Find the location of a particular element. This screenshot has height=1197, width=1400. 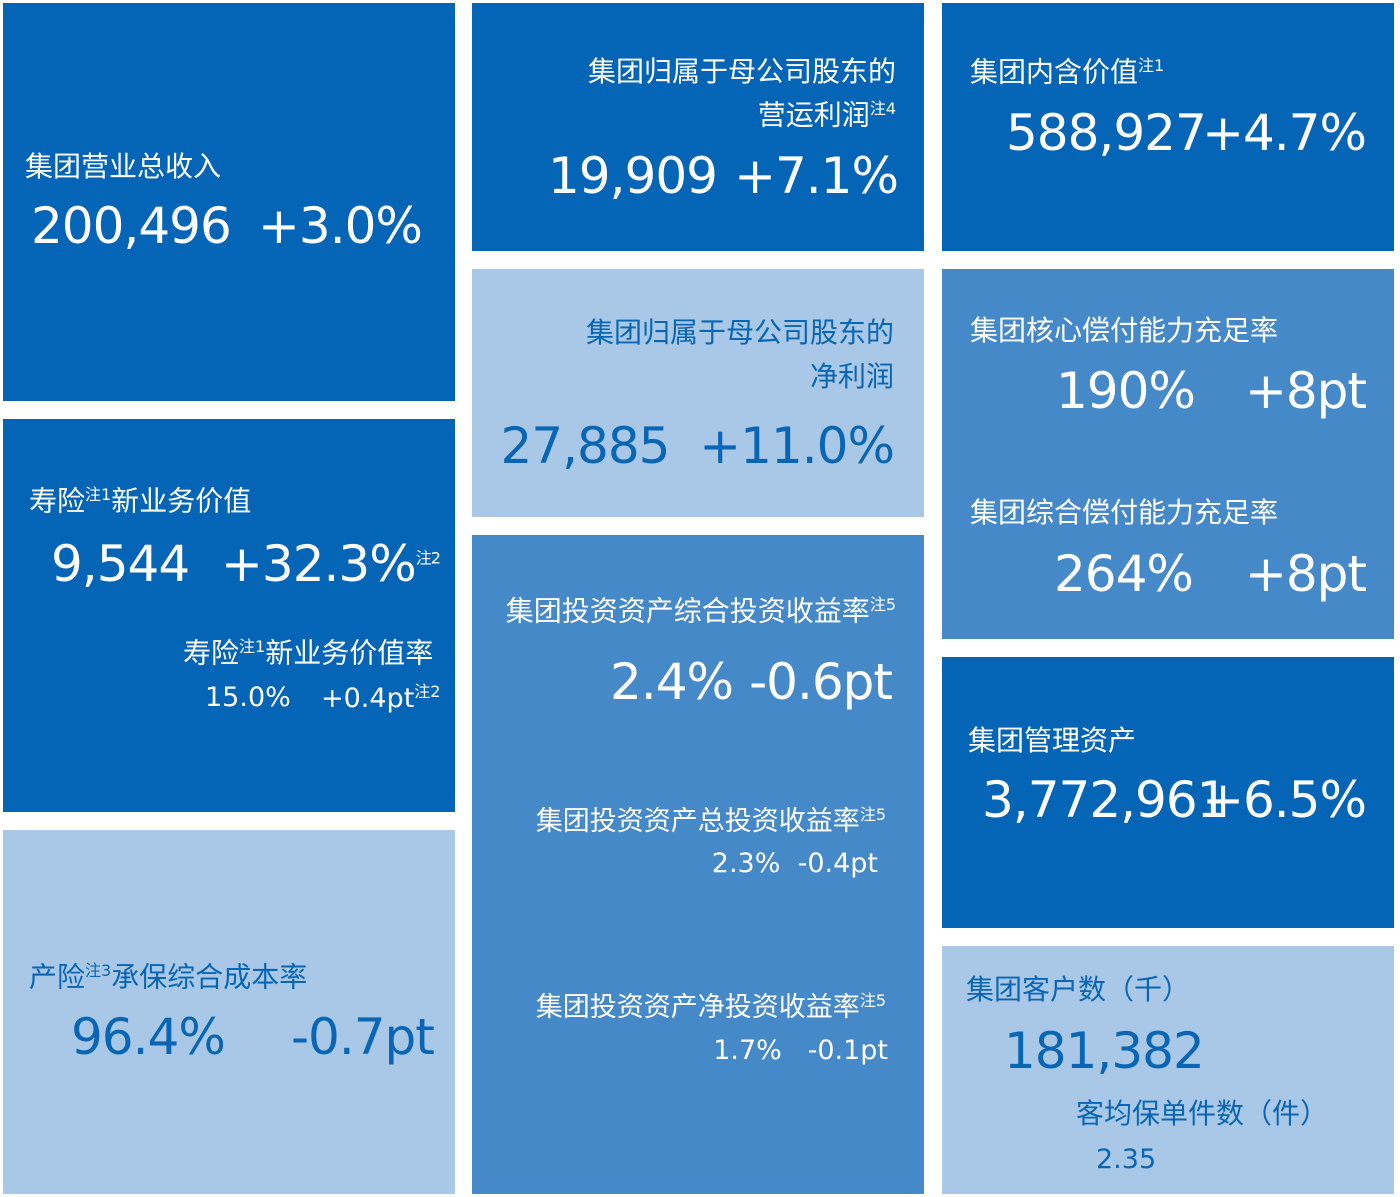

investment-comprehensive-label-text: 集团投资资产综合投资收益率 is located at coordinates (687, 611).